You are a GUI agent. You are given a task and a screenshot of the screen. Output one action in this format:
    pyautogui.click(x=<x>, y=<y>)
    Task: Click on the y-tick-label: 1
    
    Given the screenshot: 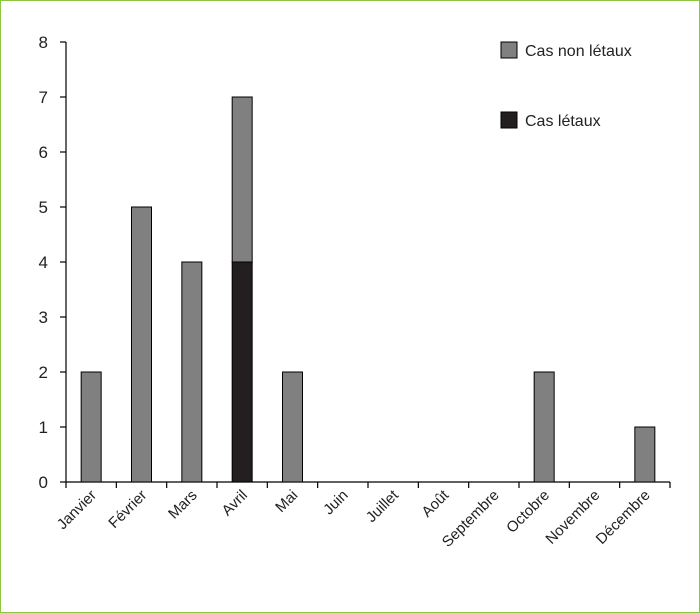 What is the action you would take?
    pyautogui.click(x=43, y=427)
    